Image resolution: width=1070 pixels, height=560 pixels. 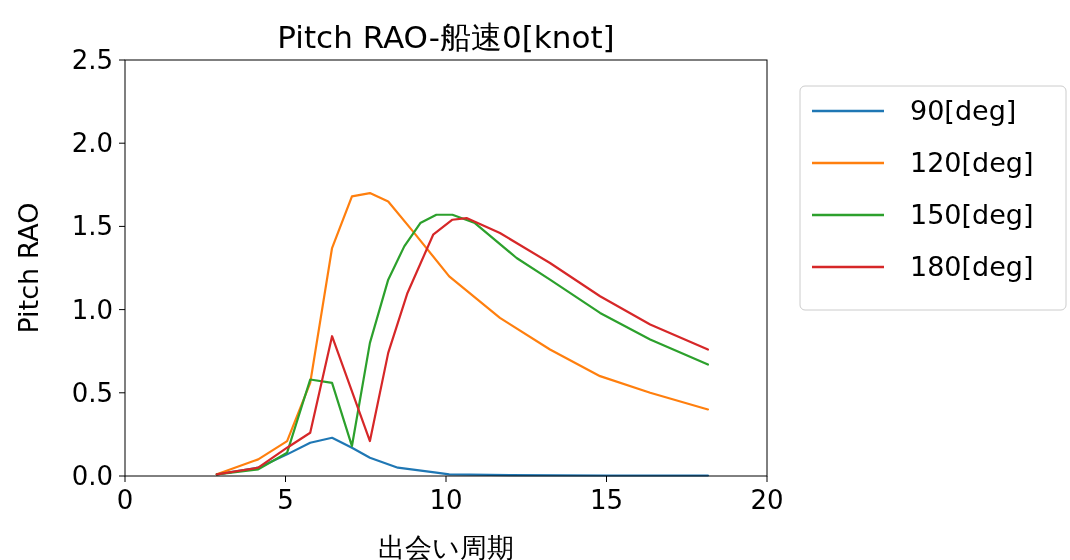 I want to click on x-tick-label: 15, so click(x=606, y=500).